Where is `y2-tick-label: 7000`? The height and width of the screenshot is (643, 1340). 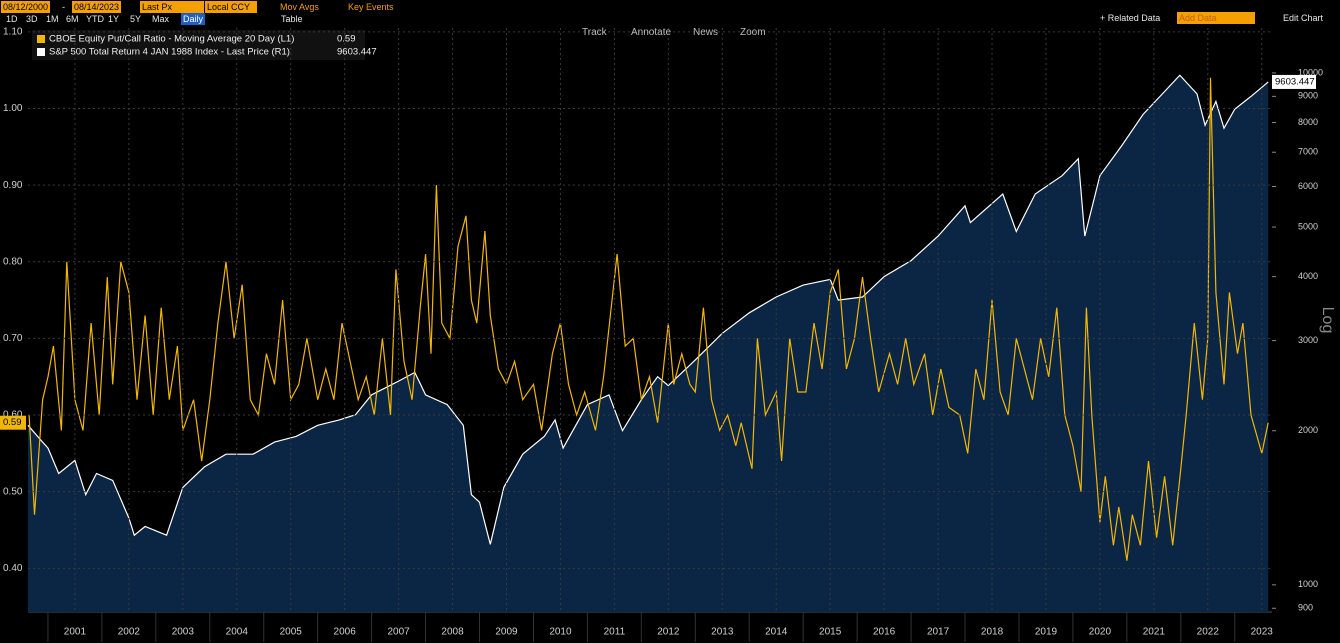 y2-tick-label: 7000 is located at coordinates (1308, 152).